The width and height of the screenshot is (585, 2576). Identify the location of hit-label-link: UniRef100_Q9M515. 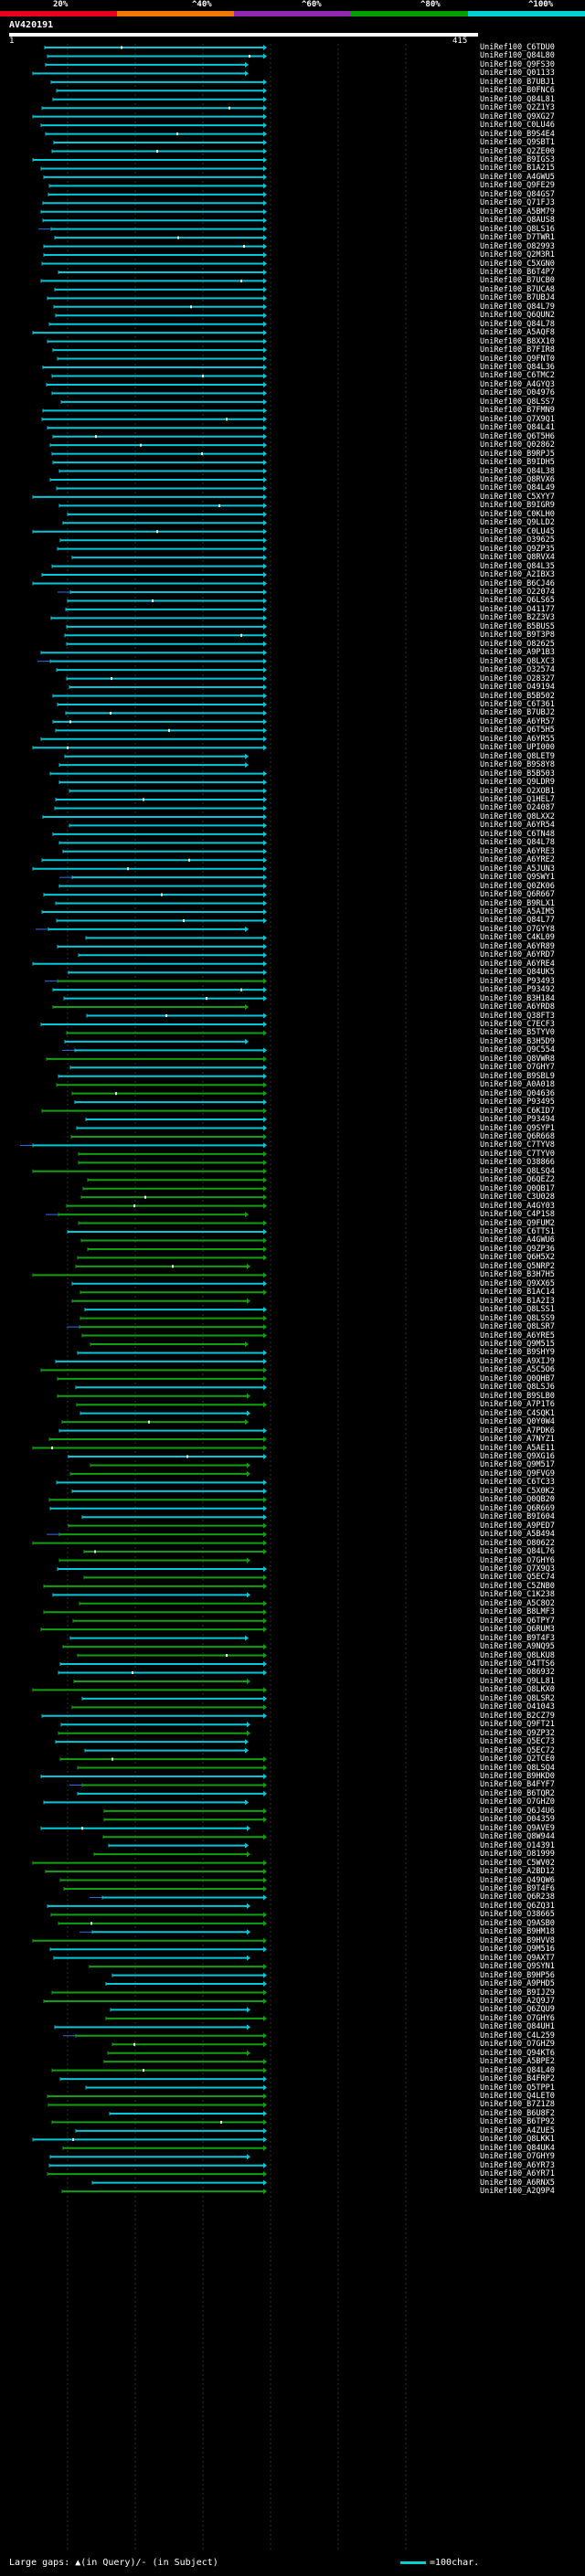
(517, 1344).